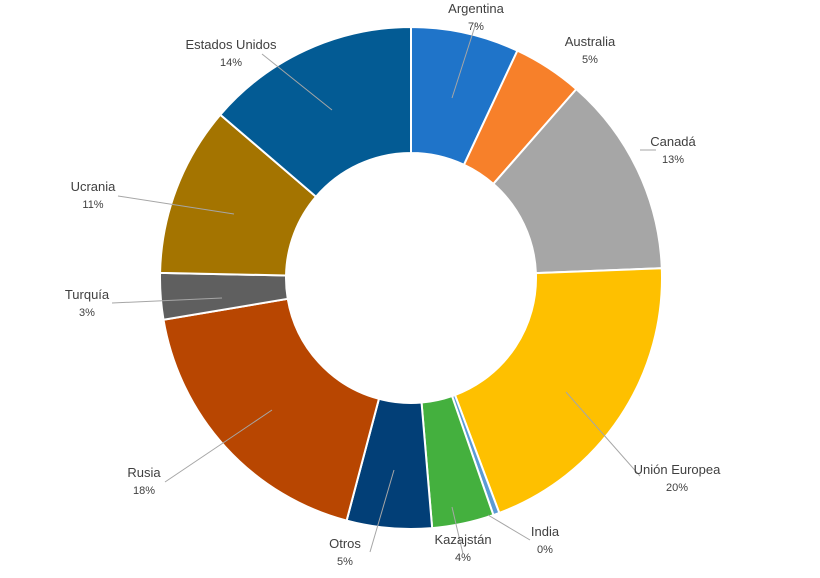 The image size is (820, 578). What do you see at coordinates (545, 531) in the screenshot?
I see `label-name-india: India` at bounding box center [545, 531].